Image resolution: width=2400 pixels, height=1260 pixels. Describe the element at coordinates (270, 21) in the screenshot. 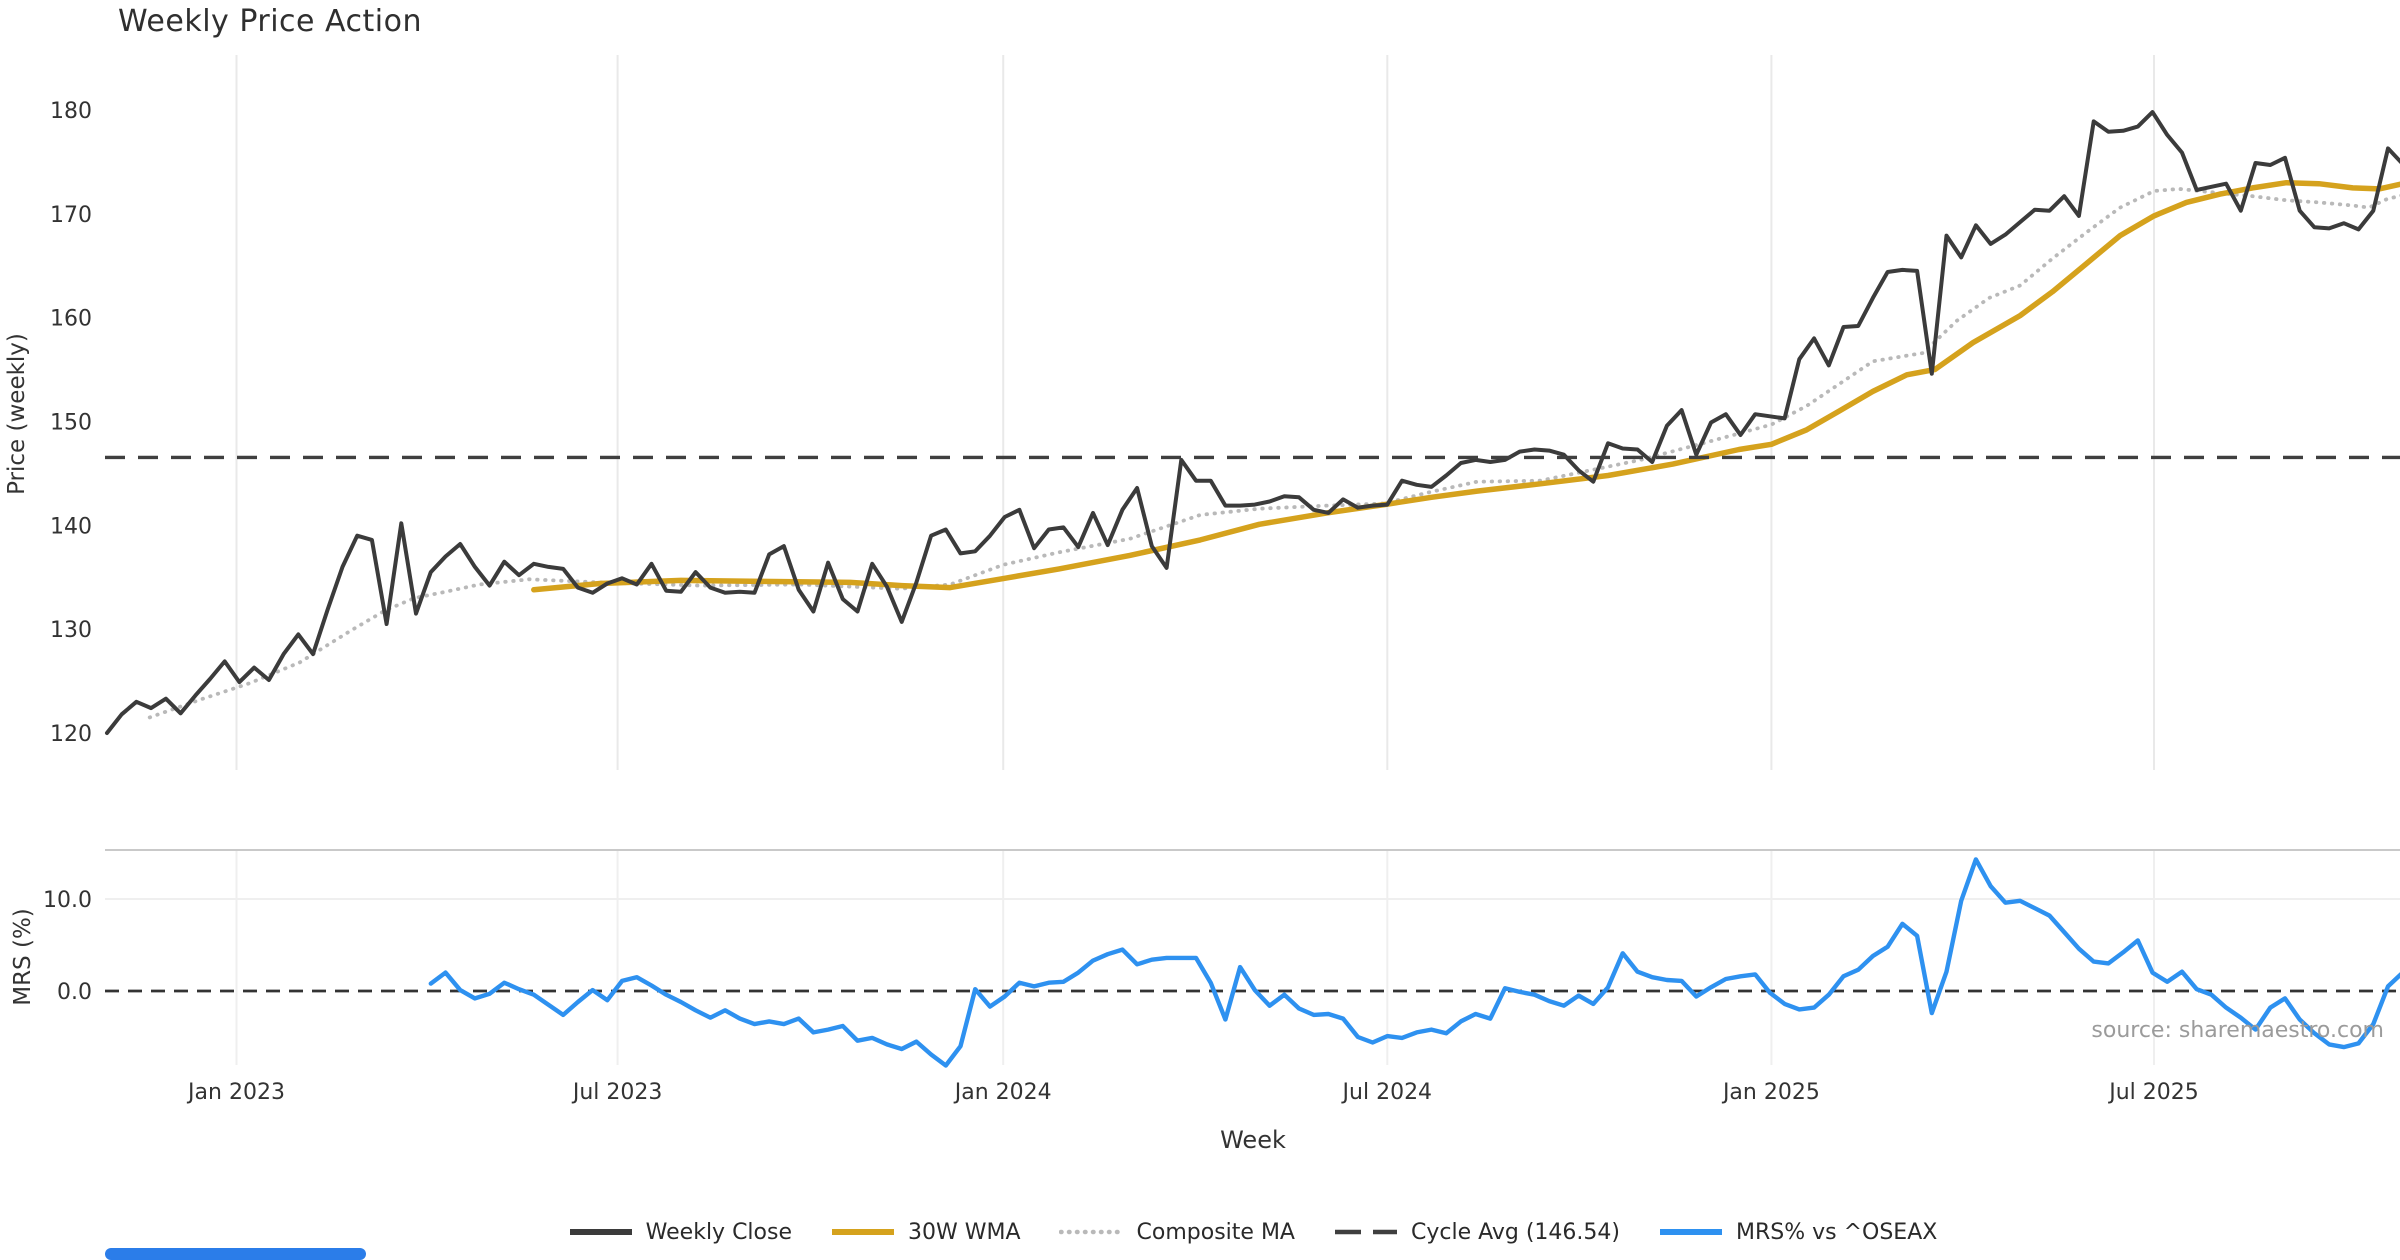

I see `chart-title: Weekly Price Action` at that location.